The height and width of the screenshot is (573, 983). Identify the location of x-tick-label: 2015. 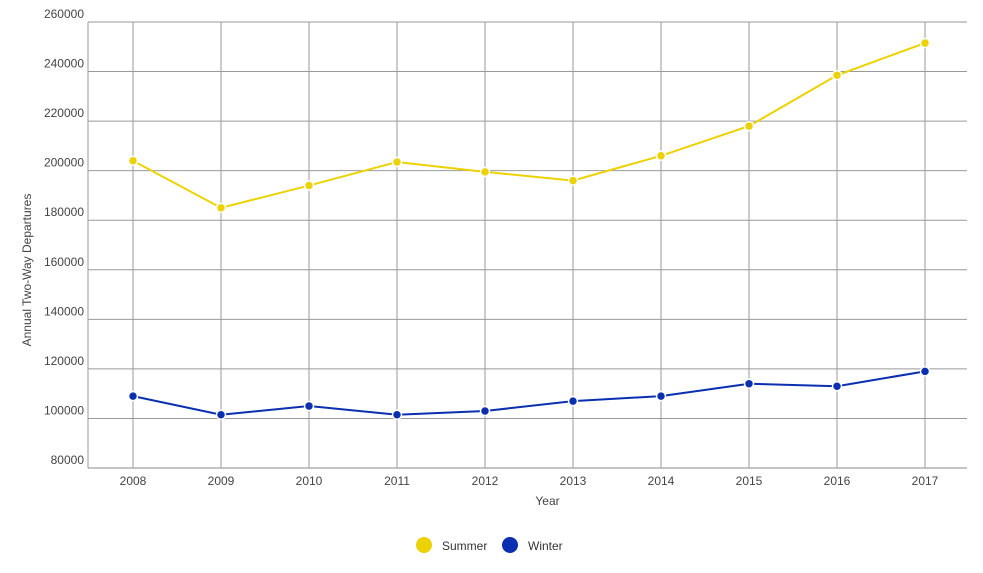
(749, 481).